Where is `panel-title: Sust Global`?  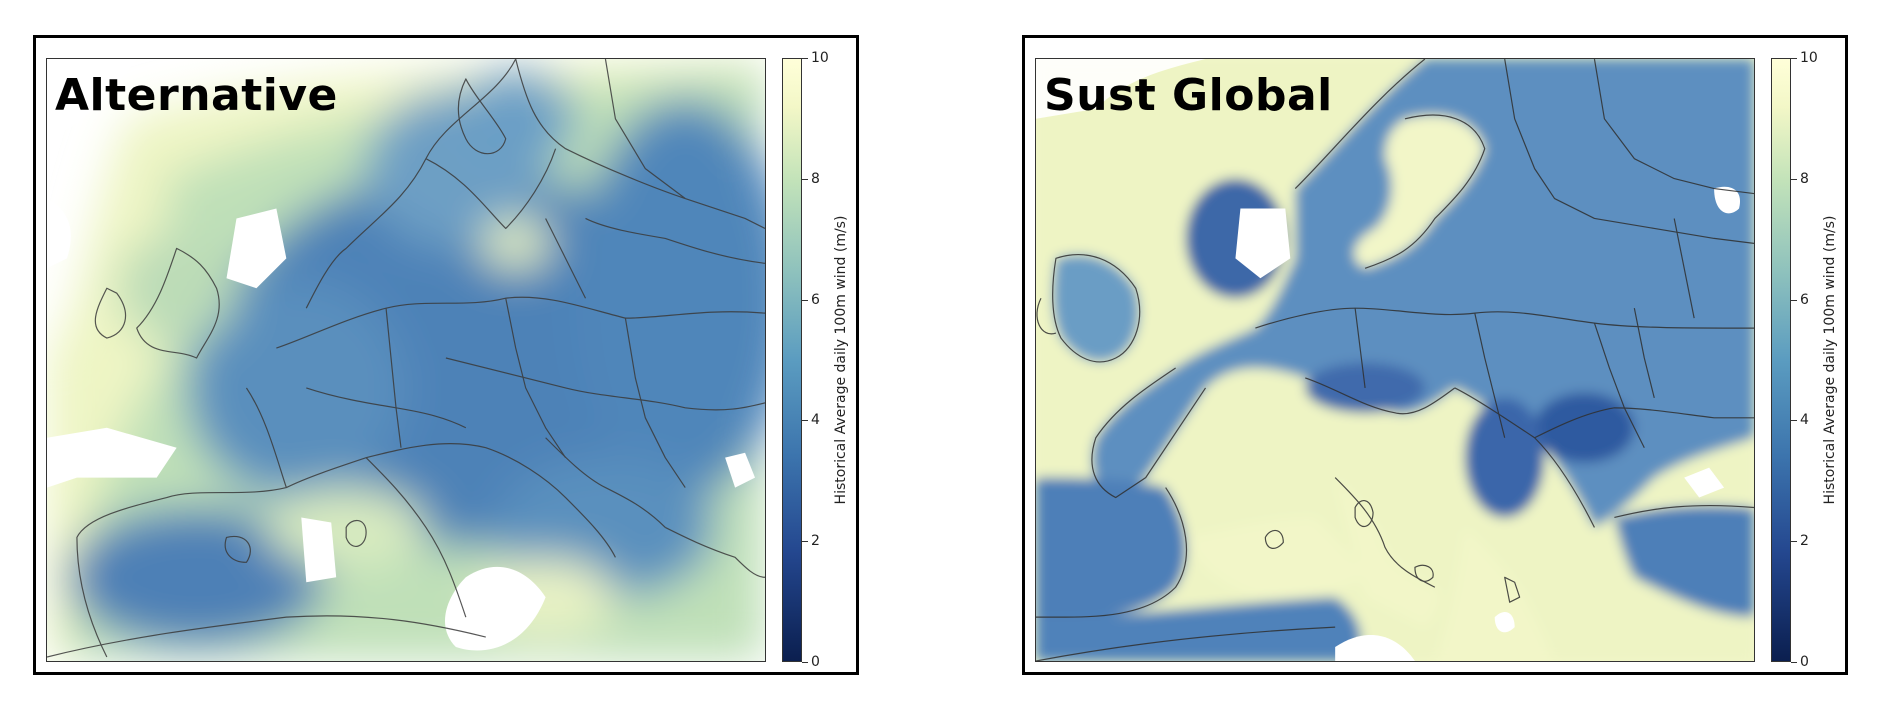 panel-title: Sust Global is located at coordinates (1188, 95).